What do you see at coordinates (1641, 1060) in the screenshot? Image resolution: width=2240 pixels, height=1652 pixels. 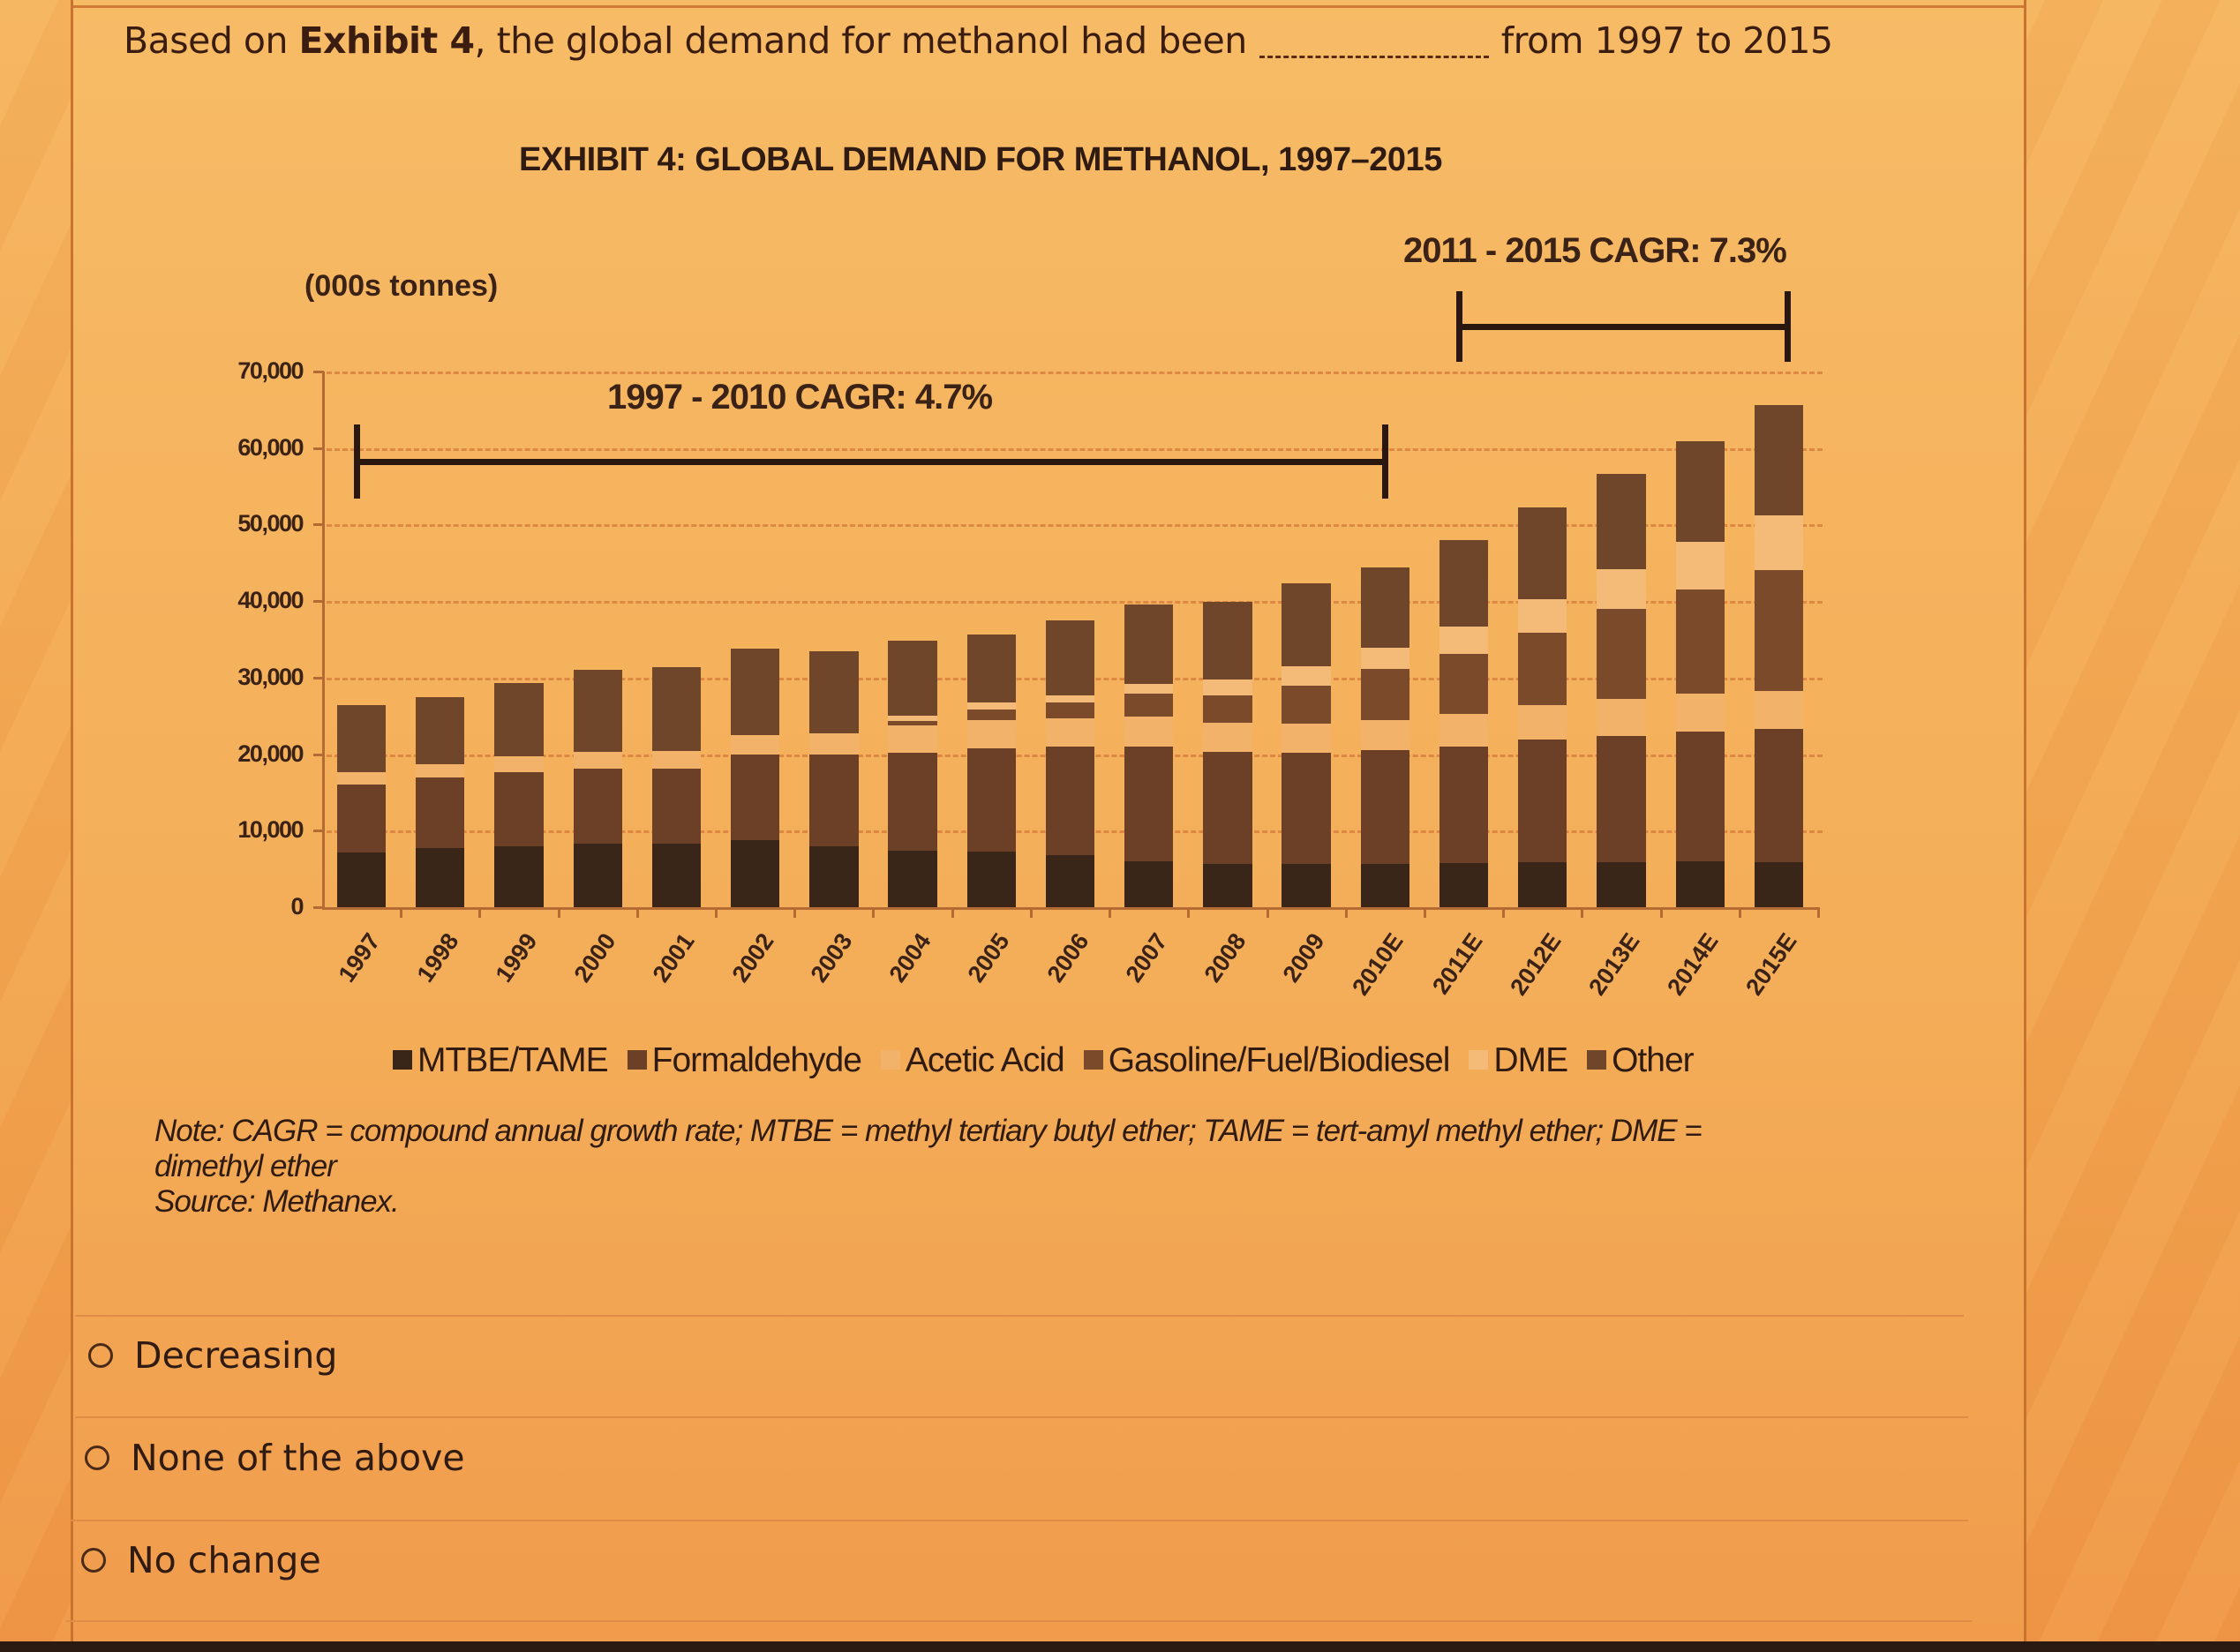 I see `legend-item-other: Other` at bounding box center [1641, 1060].